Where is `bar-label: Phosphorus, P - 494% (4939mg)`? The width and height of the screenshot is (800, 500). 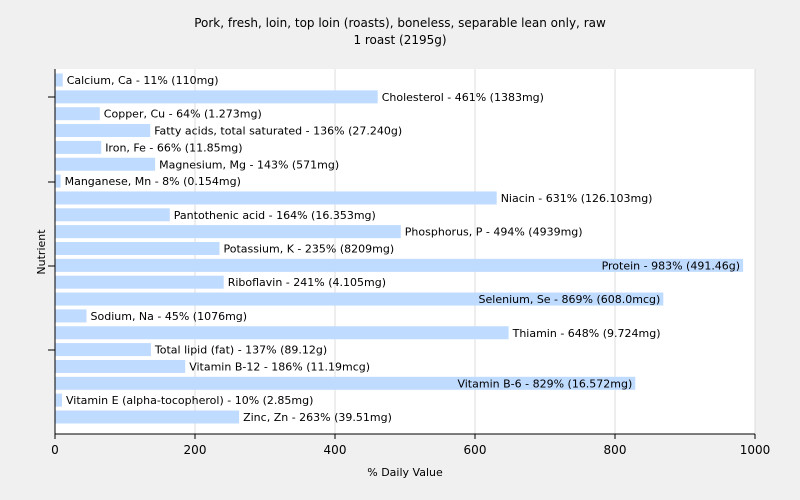
bar-label: Phosphorus, P - 494% (4939mg) is located at coordinates (494, 232).